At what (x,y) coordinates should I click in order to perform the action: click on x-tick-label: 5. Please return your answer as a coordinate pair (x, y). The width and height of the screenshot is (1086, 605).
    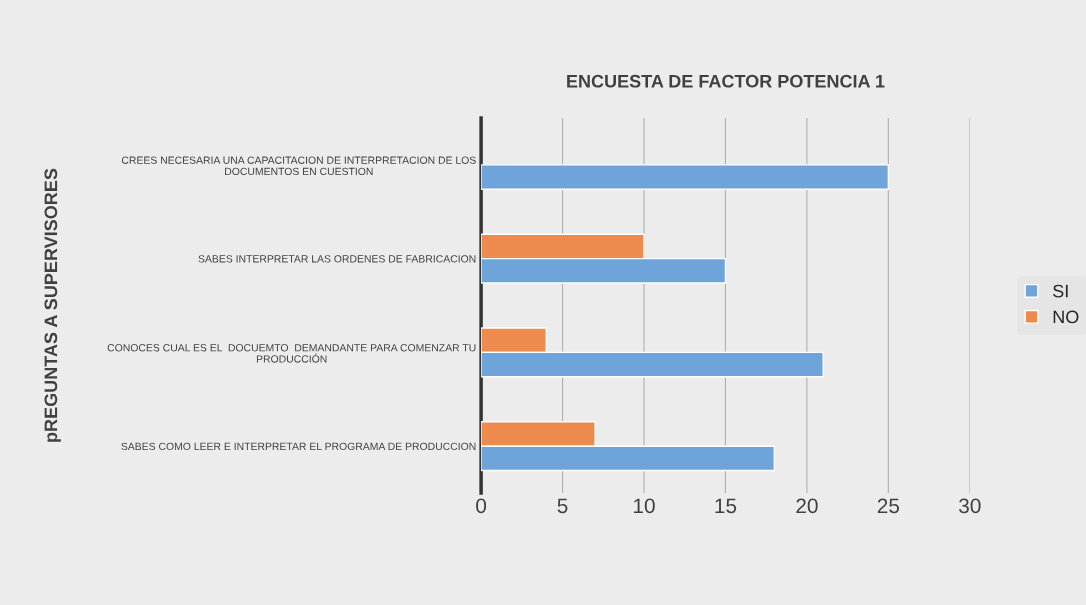
    Looking at the image, I should click on (562, 506).